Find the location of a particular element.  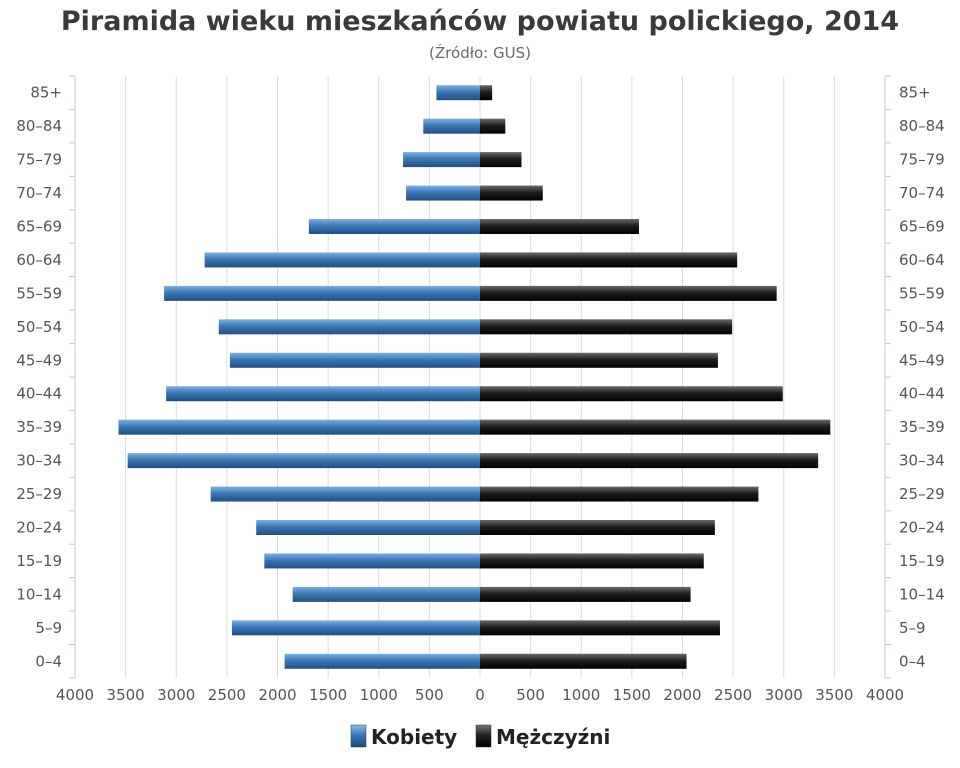

category-label-right: 80–84 is located at coordinates (922, 126).